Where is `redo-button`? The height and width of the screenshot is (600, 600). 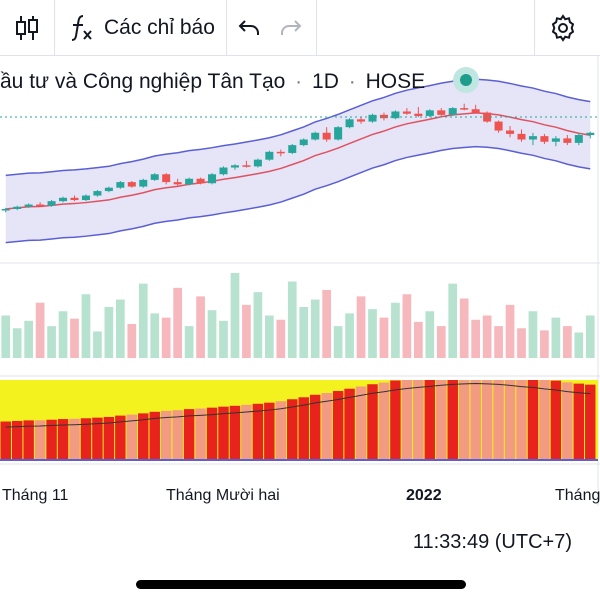 redo-button is located at coordinates (291, 27).